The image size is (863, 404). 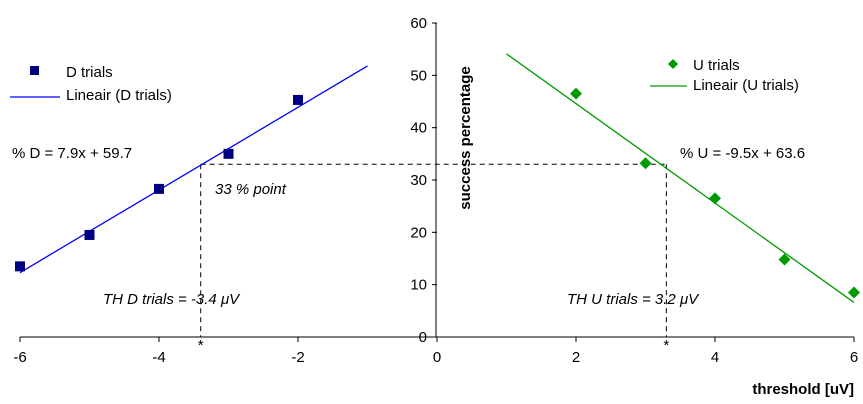 I want to click on y-tick-label: 10, so click(x=418, y=285).